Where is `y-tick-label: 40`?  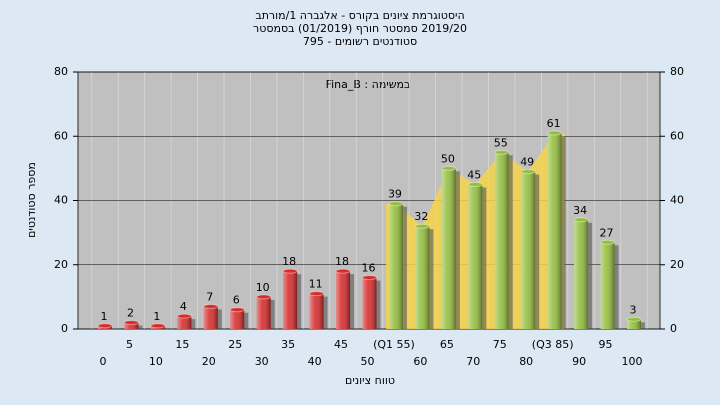 y-tick-label: 40 is located at coordinates (61, 200).